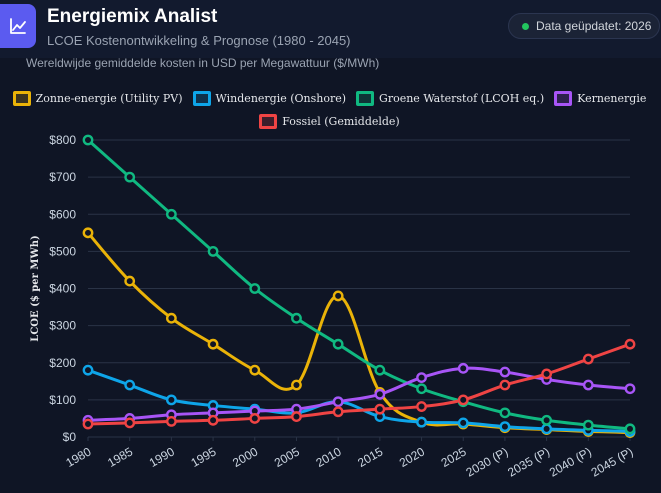 The height and width of the screenshot is (493, 661). What do you see at coordinates (62, 400) in the screenshot?
I see `y-tick-label: $100` at bounding box center [62, 400].